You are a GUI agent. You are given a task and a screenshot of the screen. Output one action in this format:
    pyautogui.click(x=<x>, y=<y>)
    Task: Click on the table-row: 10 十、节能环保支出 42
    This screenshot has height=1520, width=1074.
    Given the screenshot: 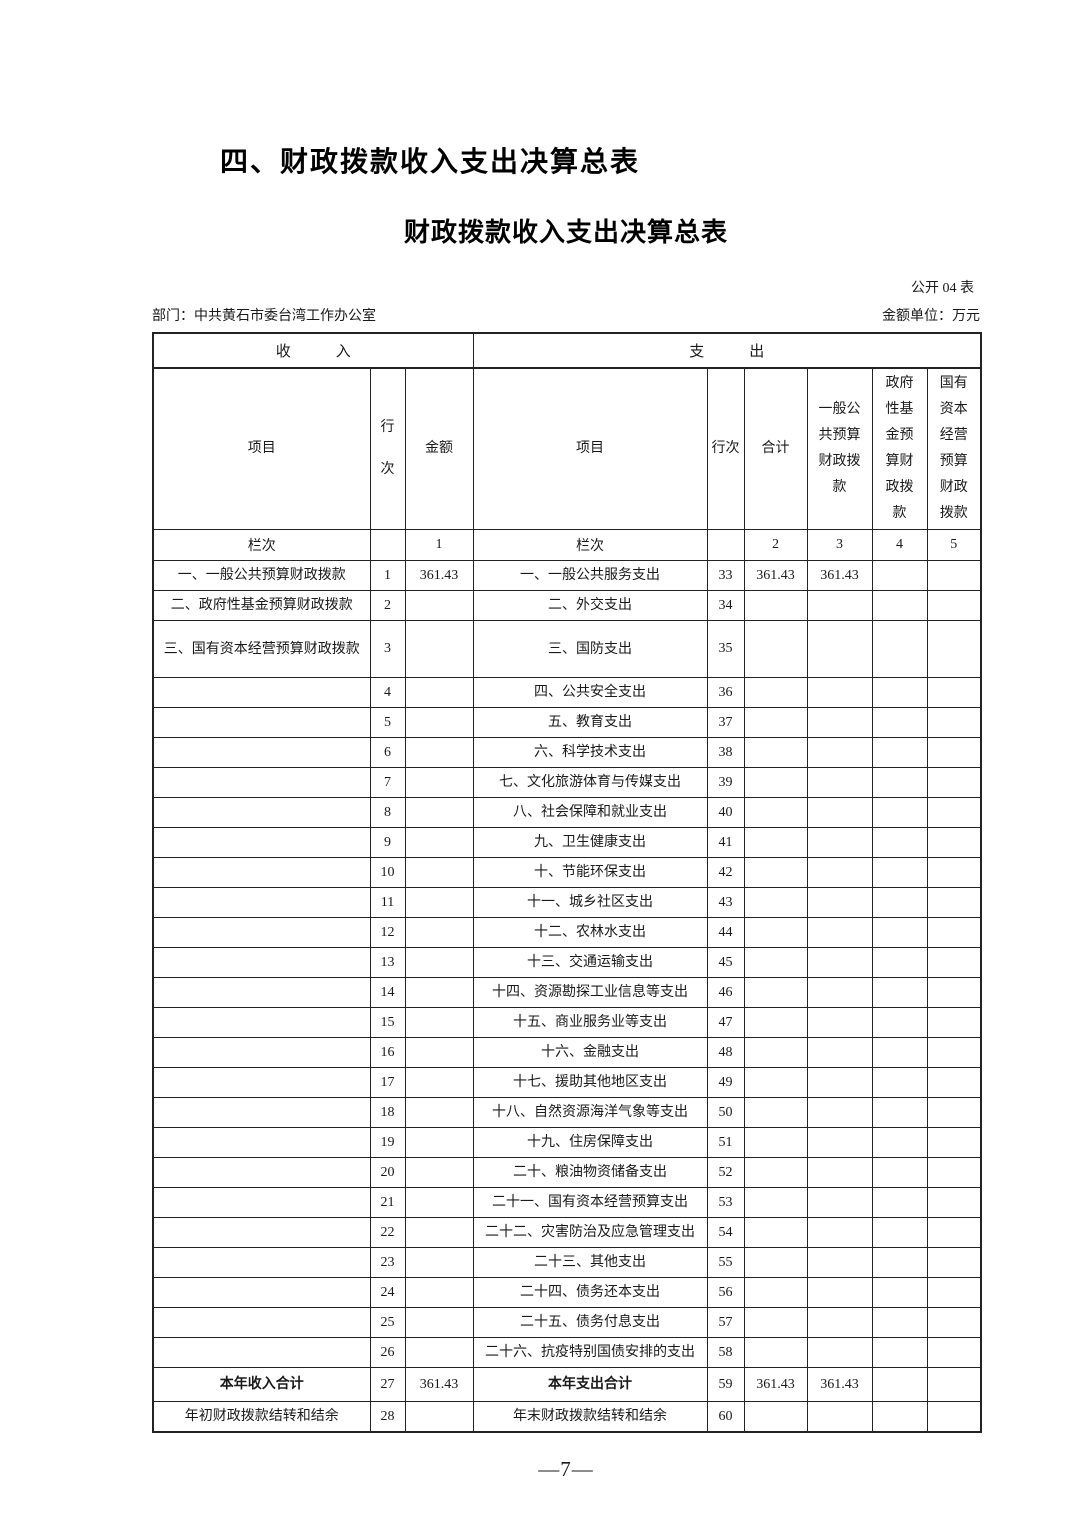 What is the action you would take?
    pyautogui.click(x=567, y=872)
    